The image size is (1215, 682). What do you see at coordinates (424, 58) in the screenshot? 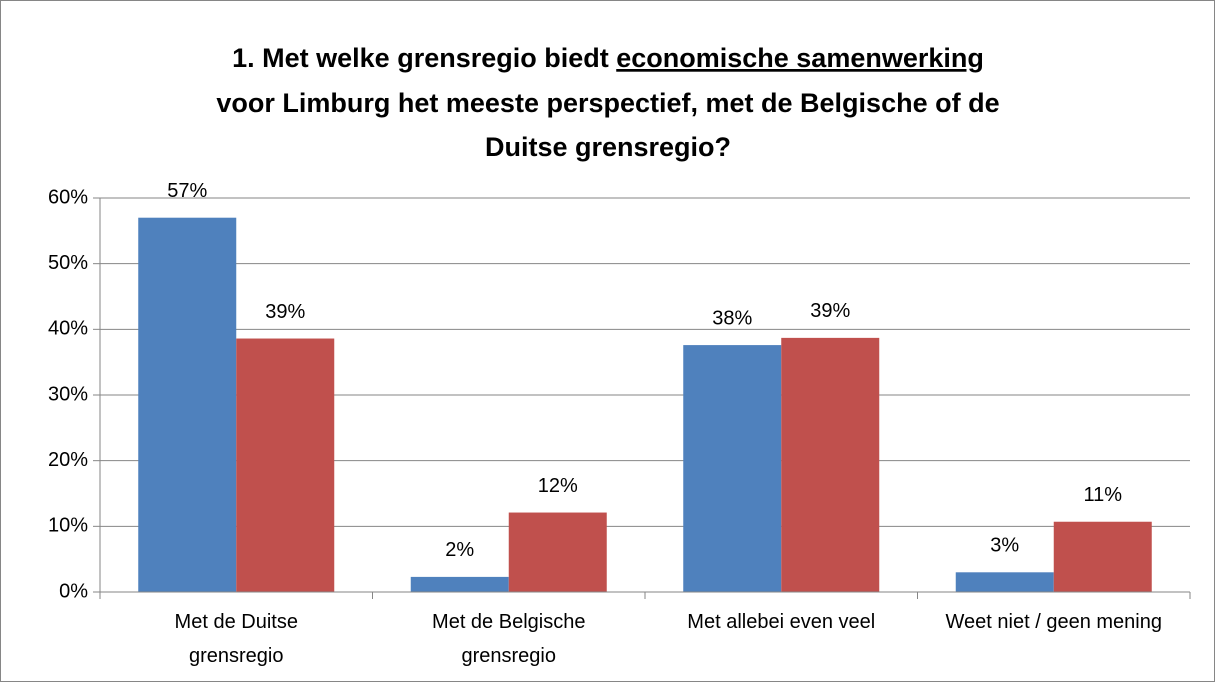
I see `title-part: 1. Met welke grensregio biedt` at bounding box center [424, 58].